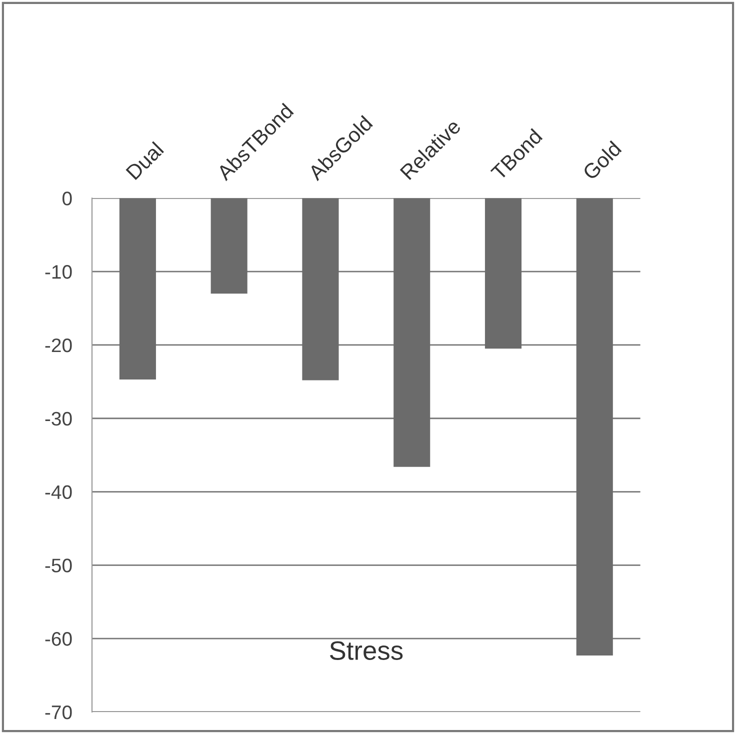 The image size is (736, 734). What do you see at coordinates (58, 492) in the screenshot?
I see `y-tick-label: -40` at bounding box center [58, 492].